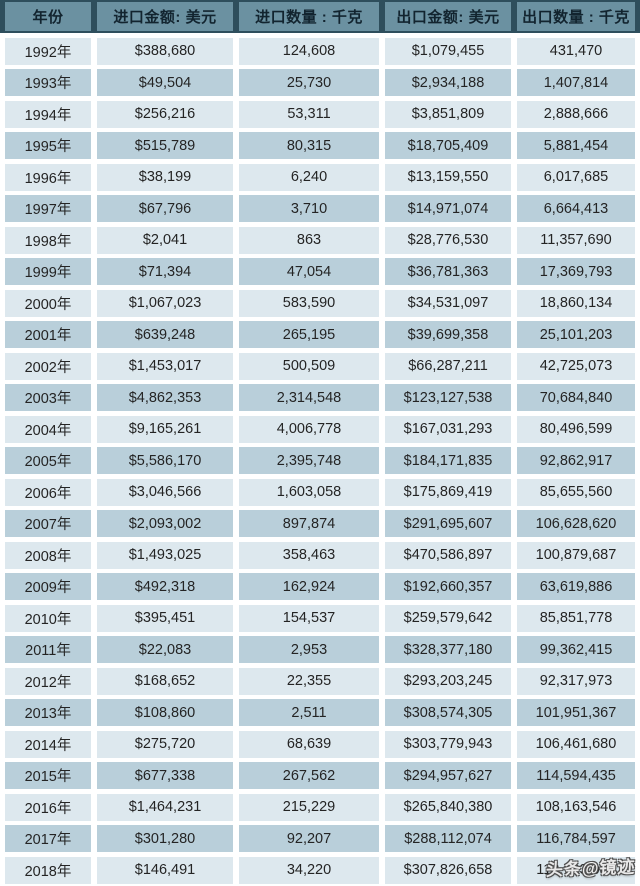 The height and width of the screenshot is (886, 640). I want to click on year-cell: 2012年, so click(48, 681).